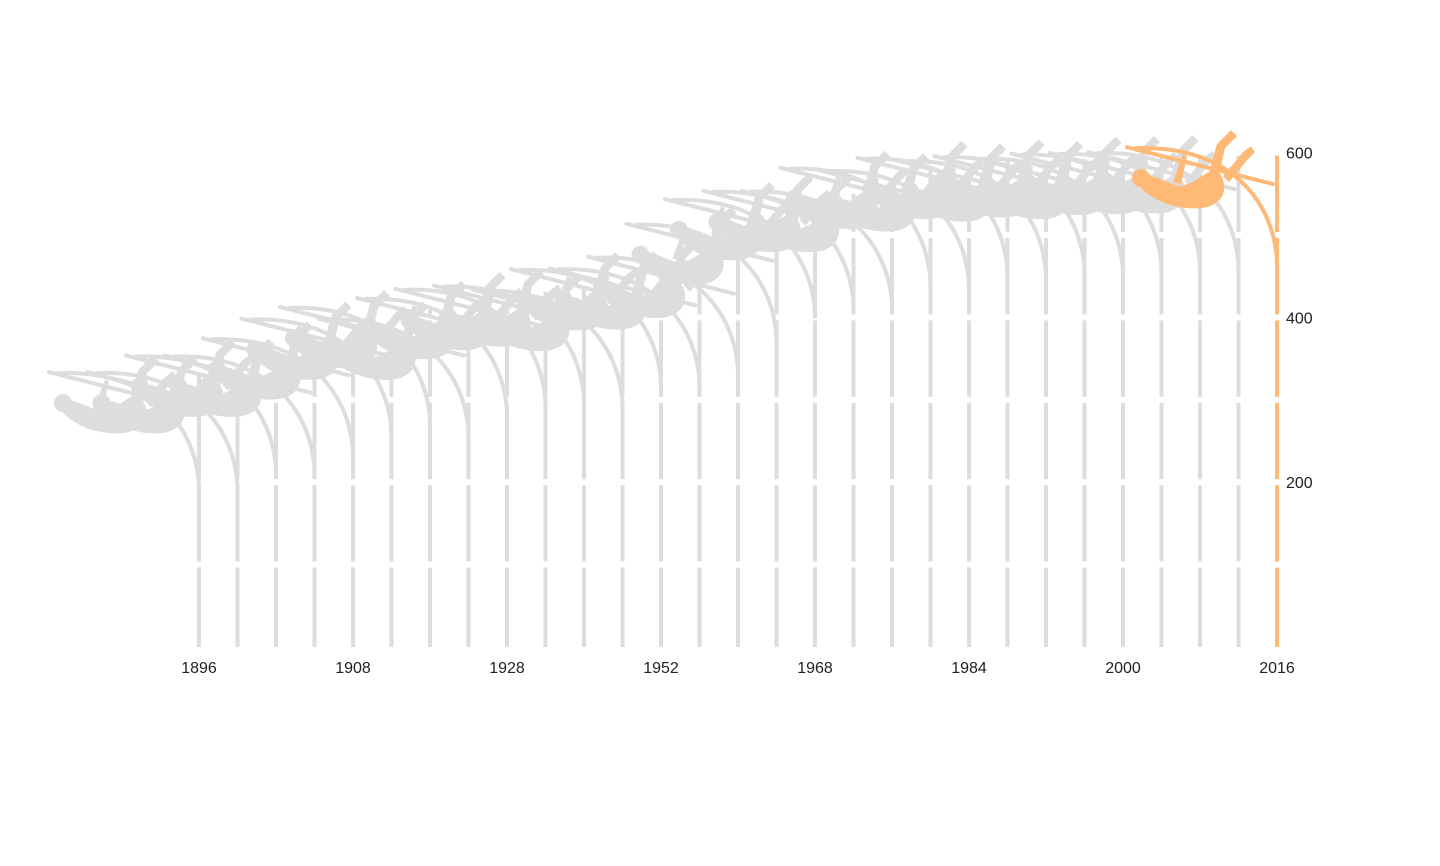 Image resolution: width=1440 pixels, height=866 pixels. What do you see at coordinates (1202, 198) in the screenshot?
I see `vaulter-icon-2016` at bounding box center [1202, 198].